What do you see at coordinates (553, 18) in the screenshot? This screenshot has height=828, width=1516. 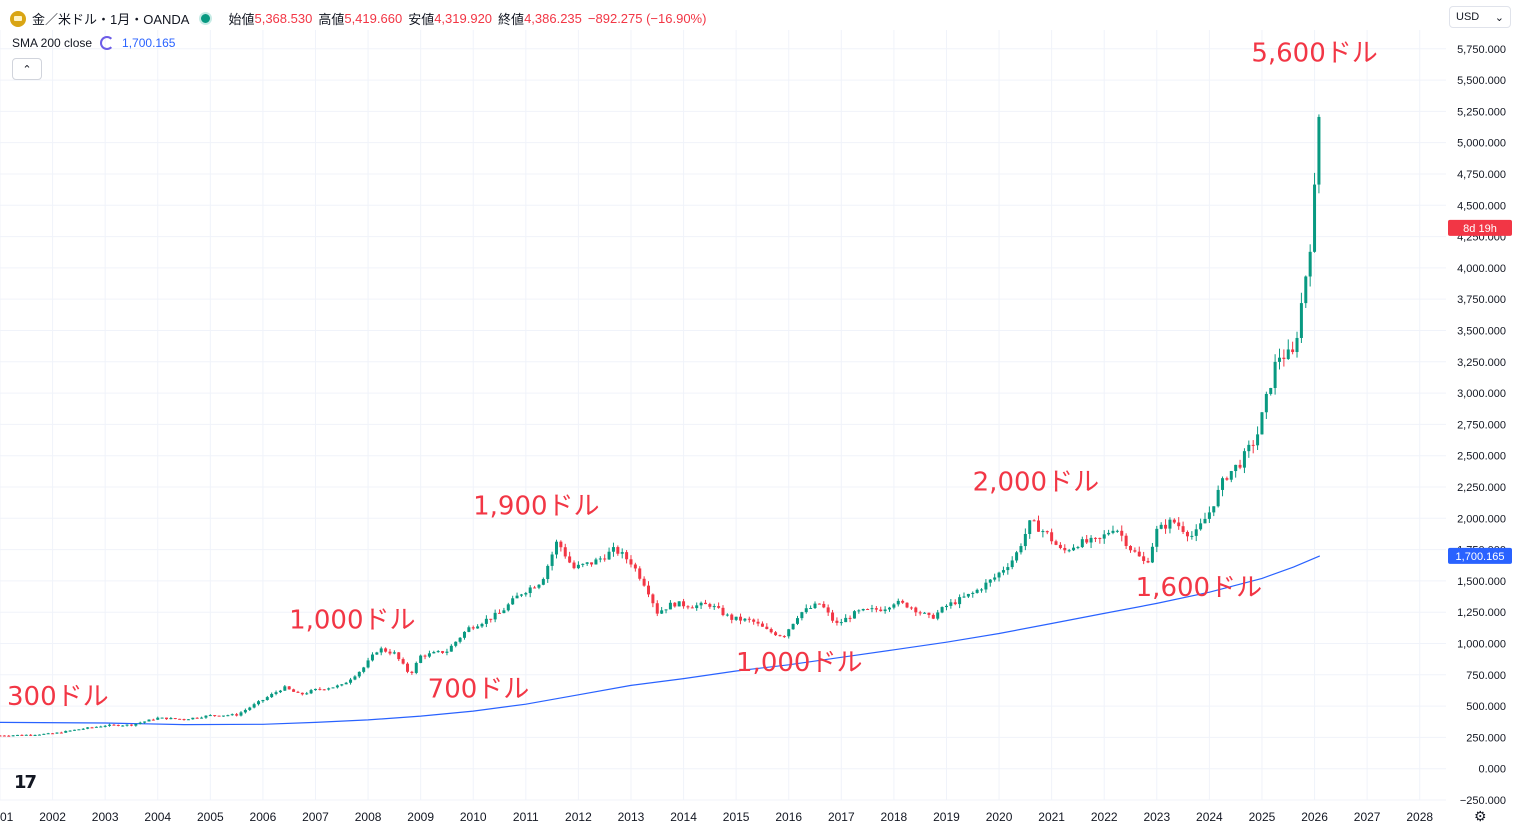 I see `close-value: 4,386.235` at bounding box center [553, 18].